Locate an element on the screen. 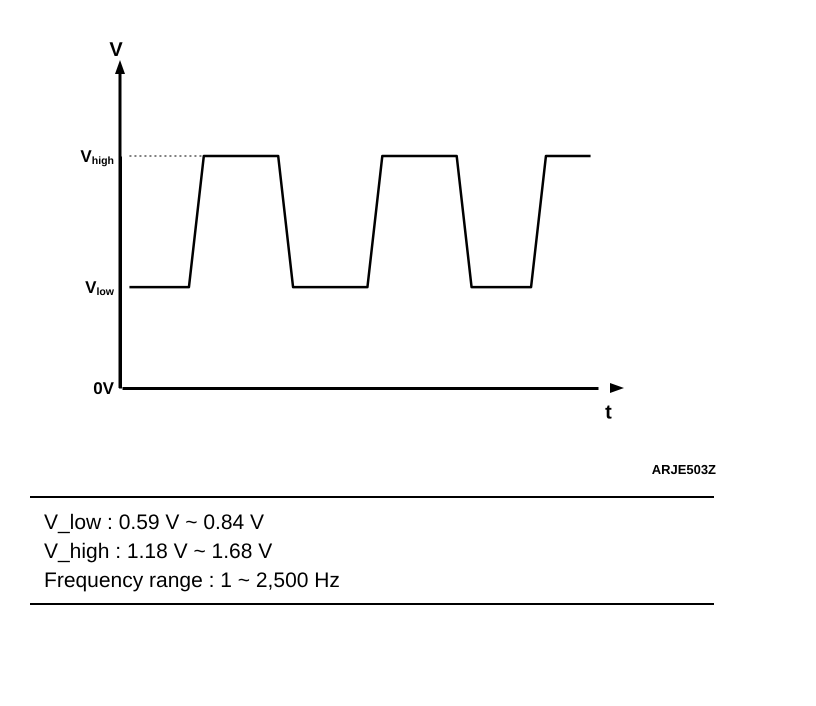 This screenshot has width=816, height=706. y-axis-title: V is located at coordinates (116, 50).